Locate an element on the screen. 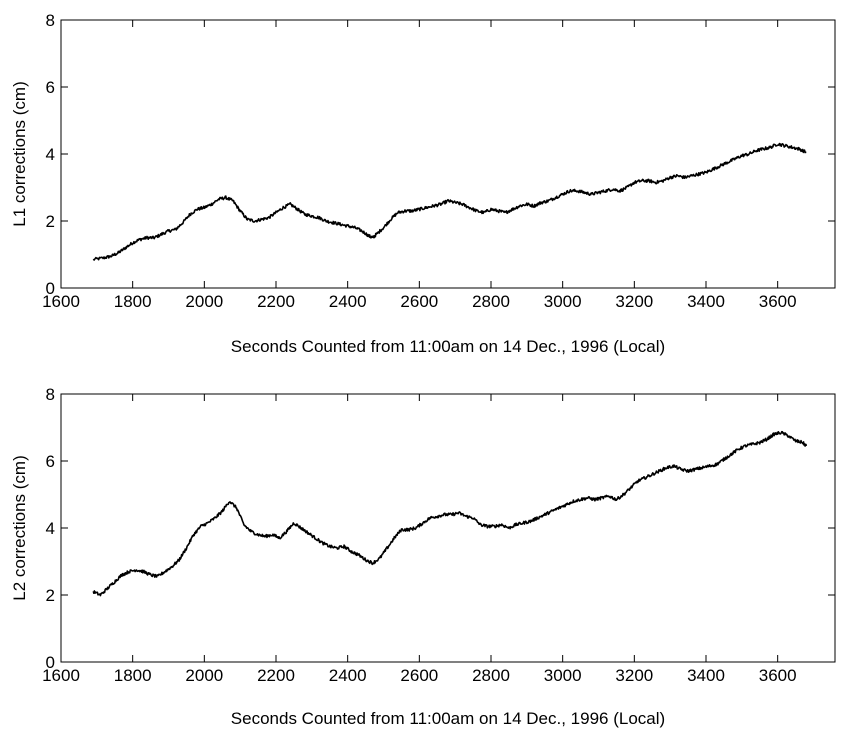  l2-x-tick-label: 3600 is located at coordinates (778, 675).